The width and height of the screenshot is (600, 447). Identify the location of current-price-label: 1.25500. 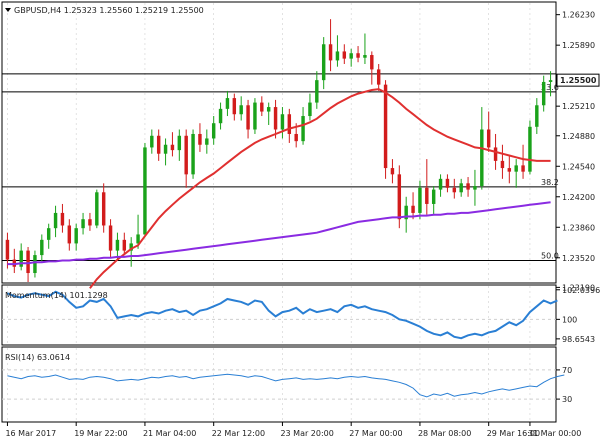
(578, 80).